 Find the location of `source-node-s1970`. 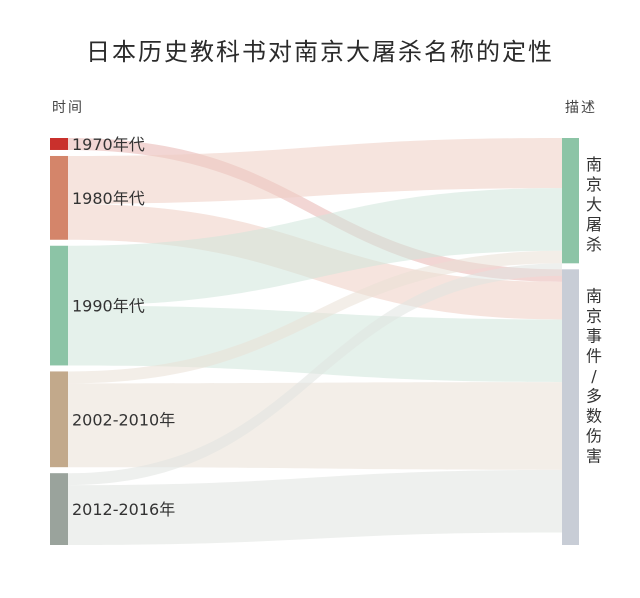

source-node-s1970 is located at coordinates (59, 144).